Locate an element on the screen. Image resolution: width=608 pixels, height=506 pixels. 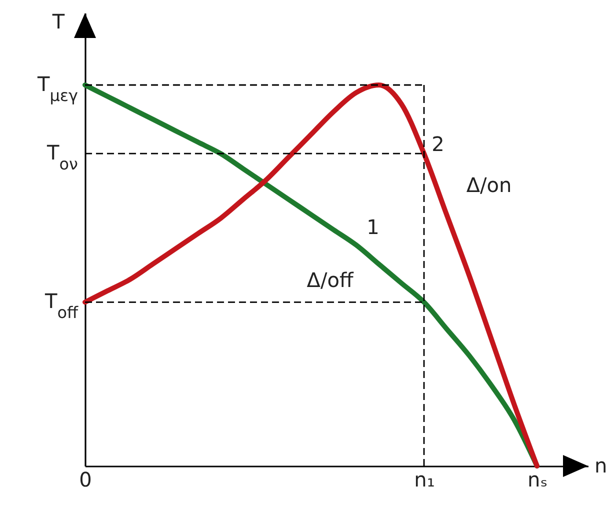
ref-line-label: T$_{off}$ is located at coordinates (61, 305).